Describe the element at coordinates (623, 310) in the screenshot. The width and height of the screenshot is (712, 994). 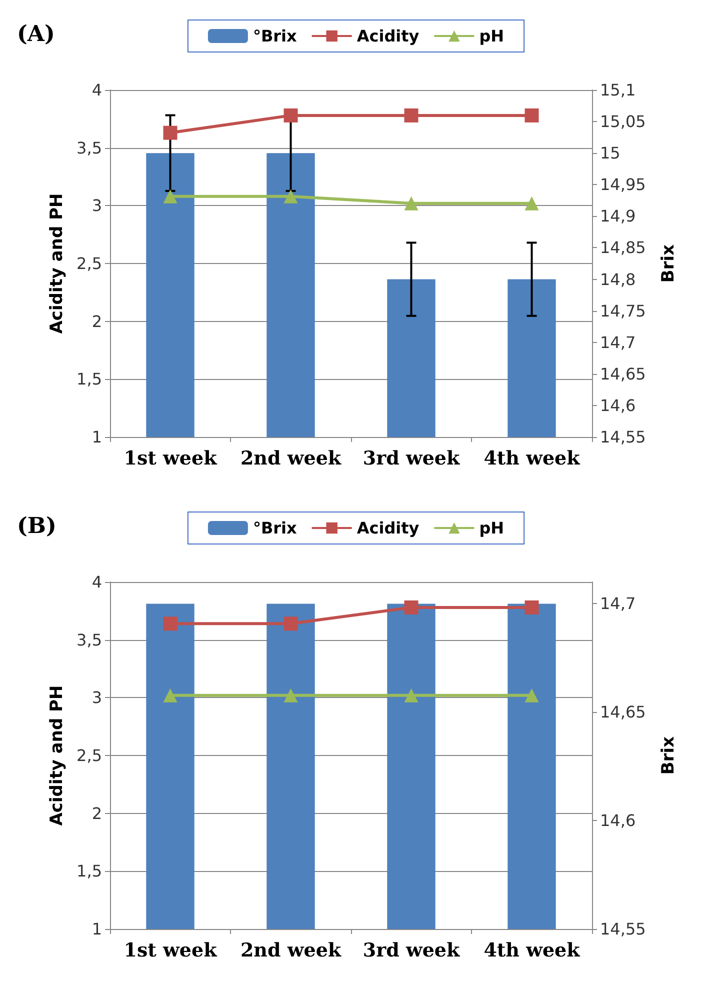
I see `y2-tick-label: 14,75` at that location.